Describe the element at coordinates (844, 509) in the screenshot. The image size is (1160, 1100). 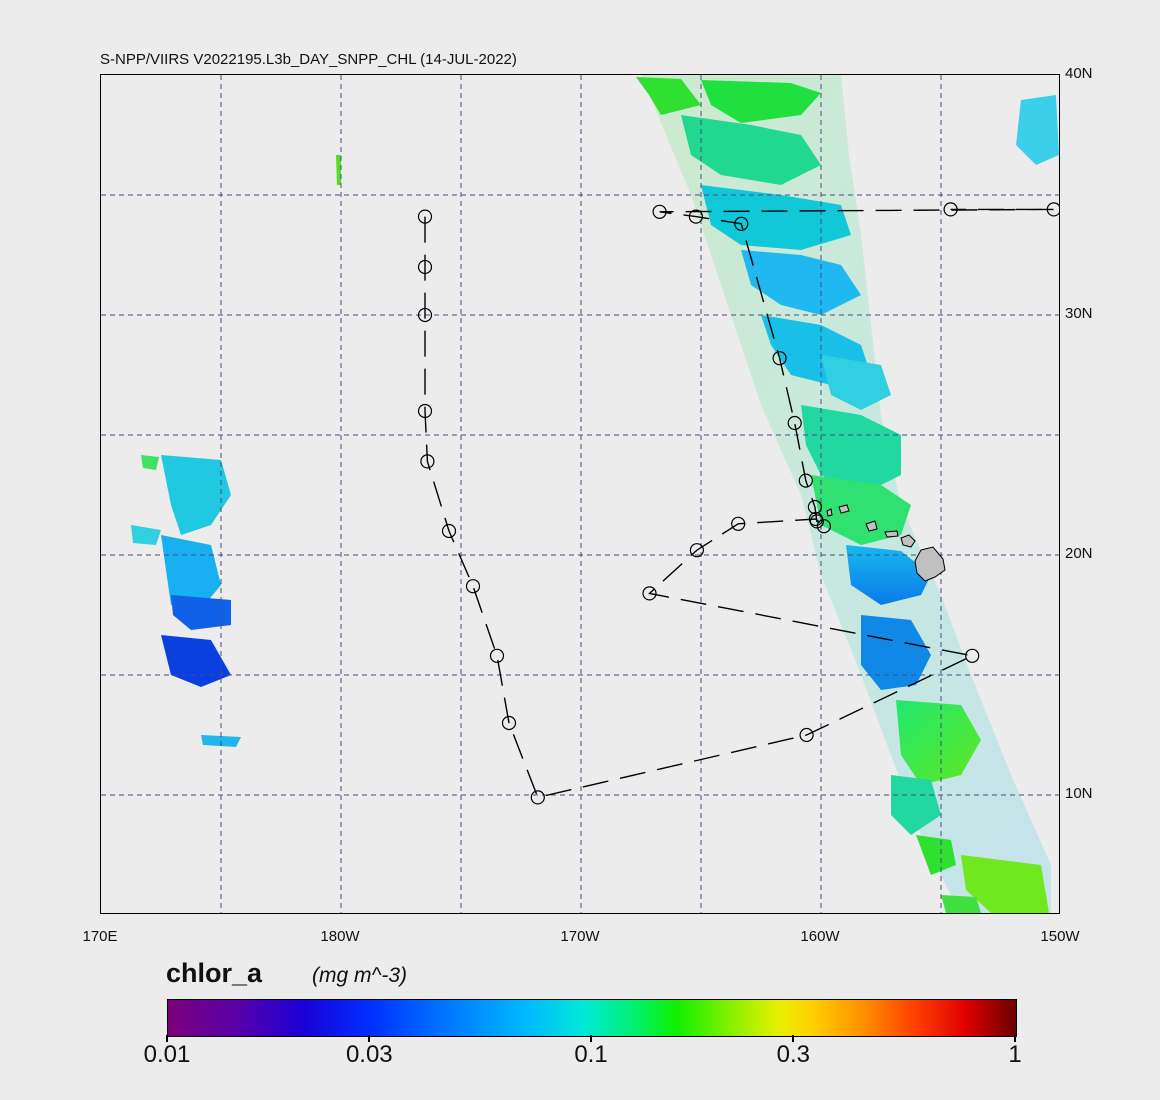
I see `kauai` at that location.